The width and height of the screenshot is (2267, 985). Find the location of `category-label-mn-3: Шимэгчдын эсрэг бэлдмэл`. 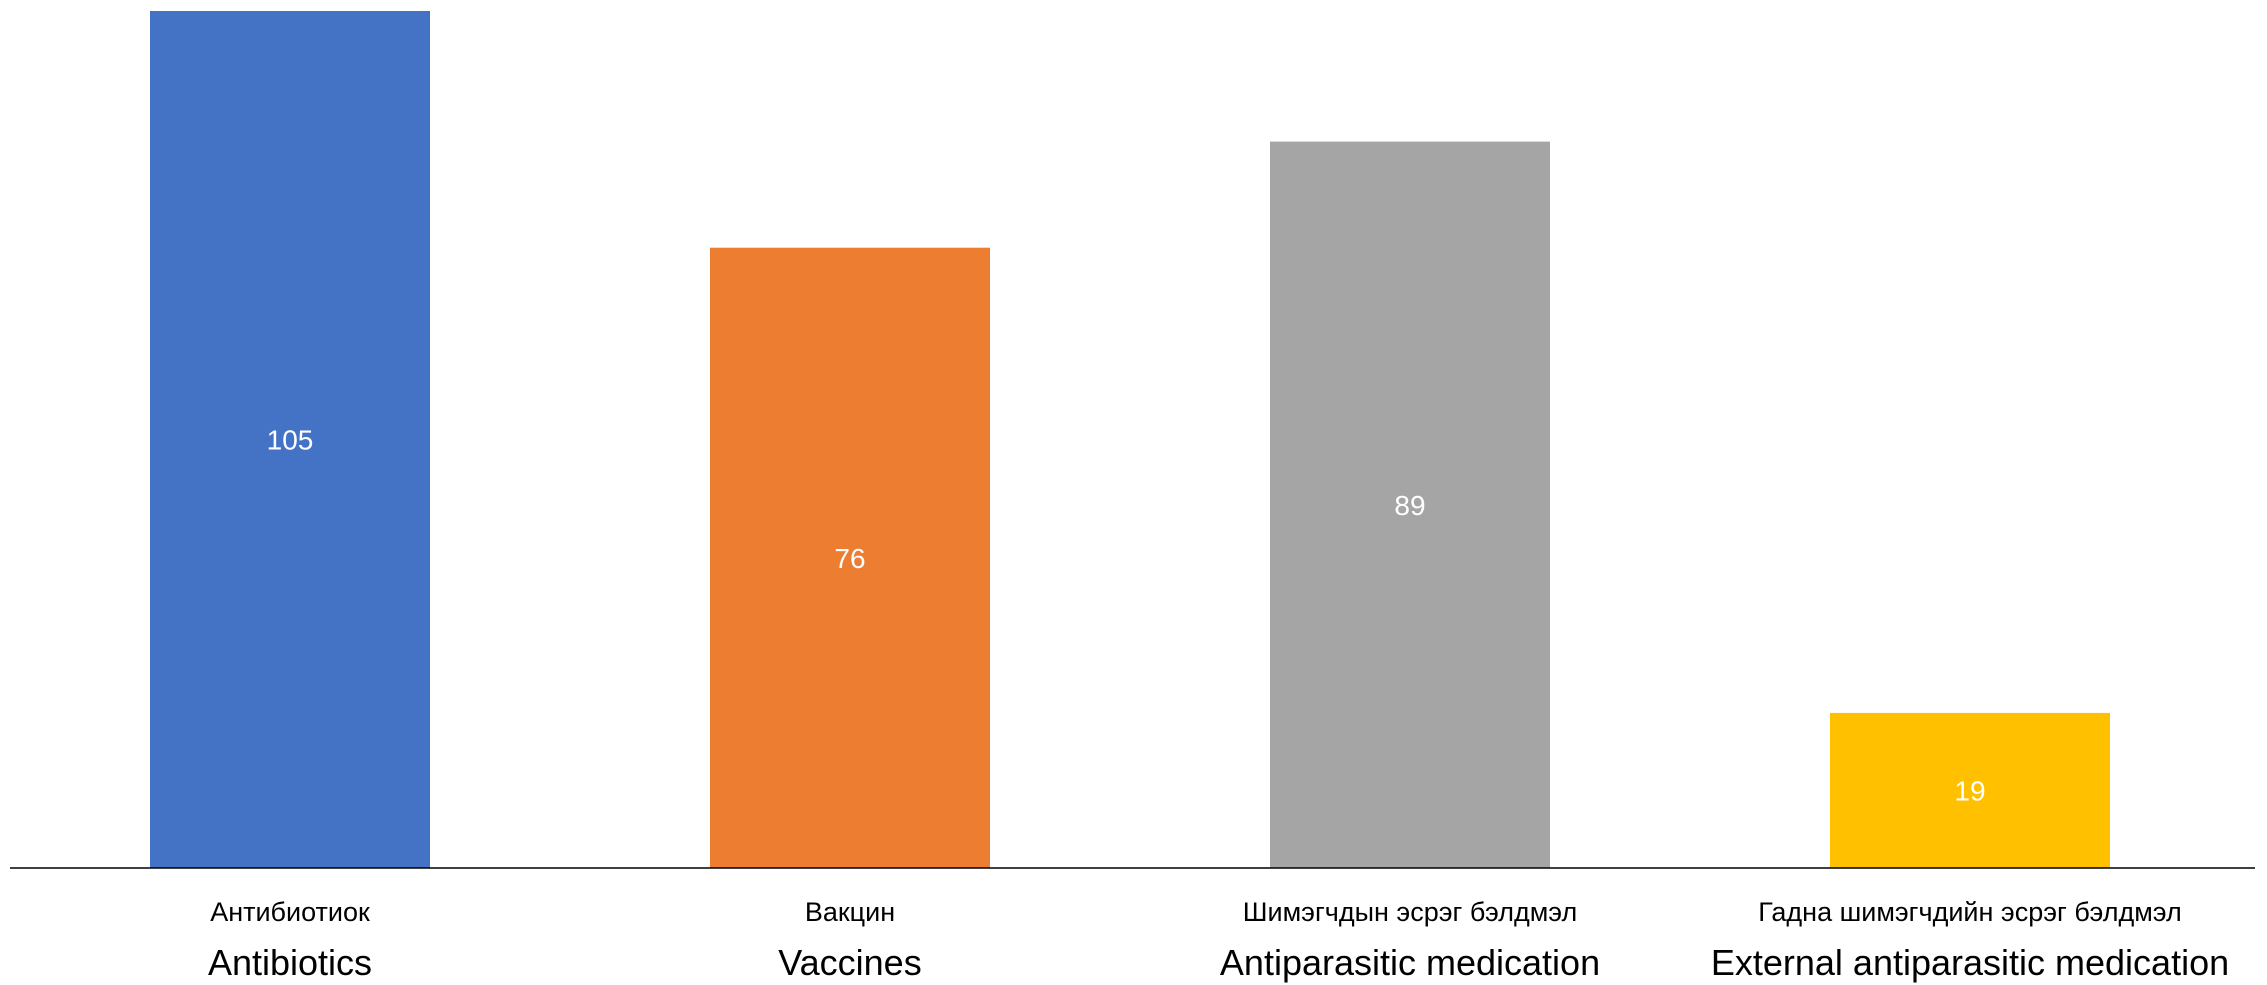

category-label-mn-3: Шимэгчдын эсрэг бэлдмэл is located at coordinates (1410, 912).